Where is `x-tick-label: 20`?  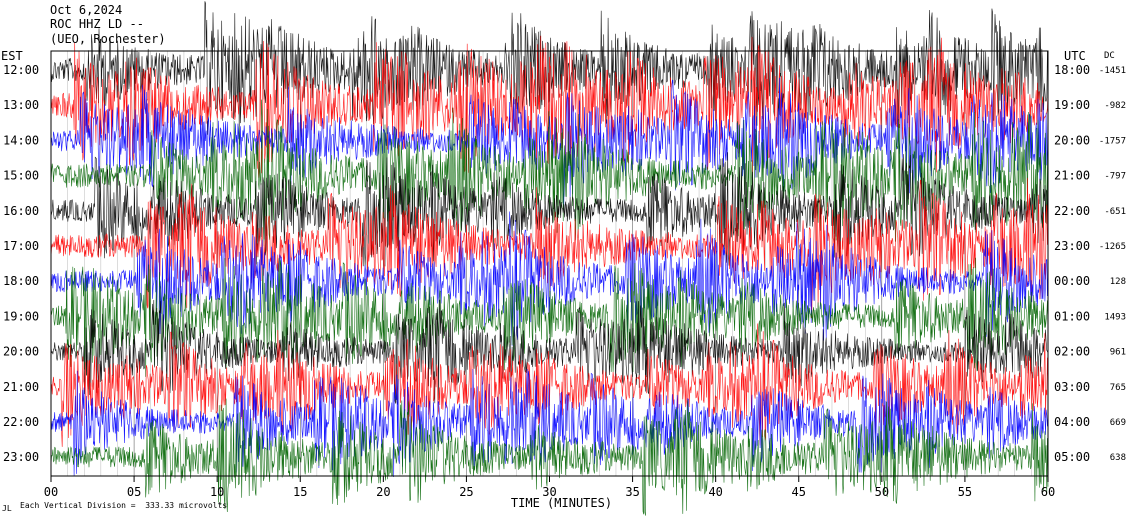
x-tick-label: 20 is located at coordinates (383, 492).